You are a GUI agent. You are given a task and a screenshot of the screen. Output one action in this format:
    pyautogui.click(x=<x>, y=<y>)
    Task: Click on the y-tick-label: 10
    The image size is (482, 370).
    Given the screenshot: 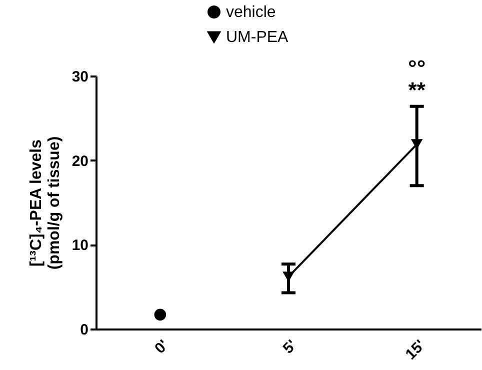 What is the action you would take?
    pyautogui.click(x=80, y=245)
    